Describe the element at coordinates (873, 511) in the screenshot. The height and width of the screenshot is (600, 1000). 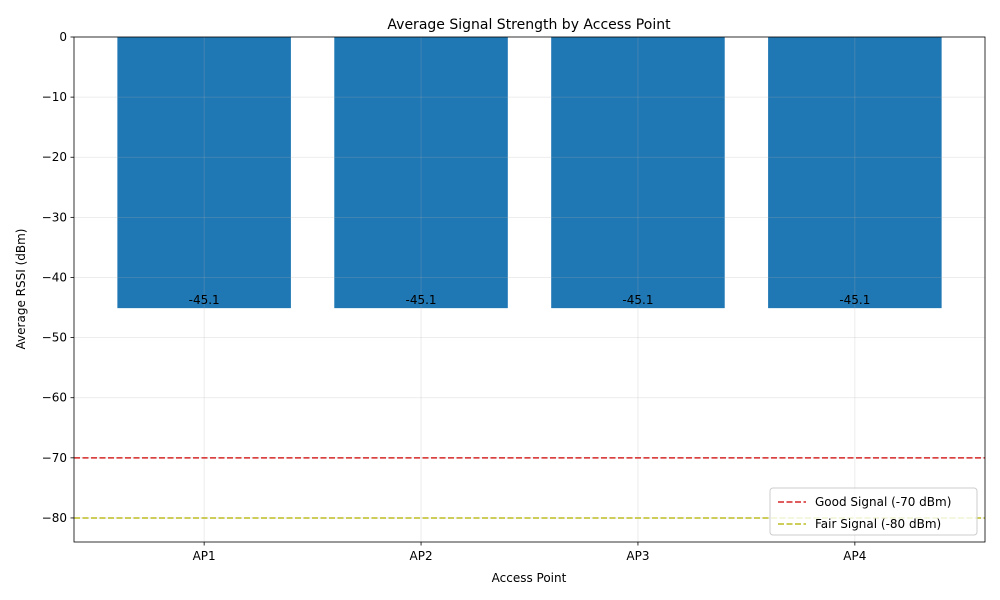
I see `legend-box` at that location.